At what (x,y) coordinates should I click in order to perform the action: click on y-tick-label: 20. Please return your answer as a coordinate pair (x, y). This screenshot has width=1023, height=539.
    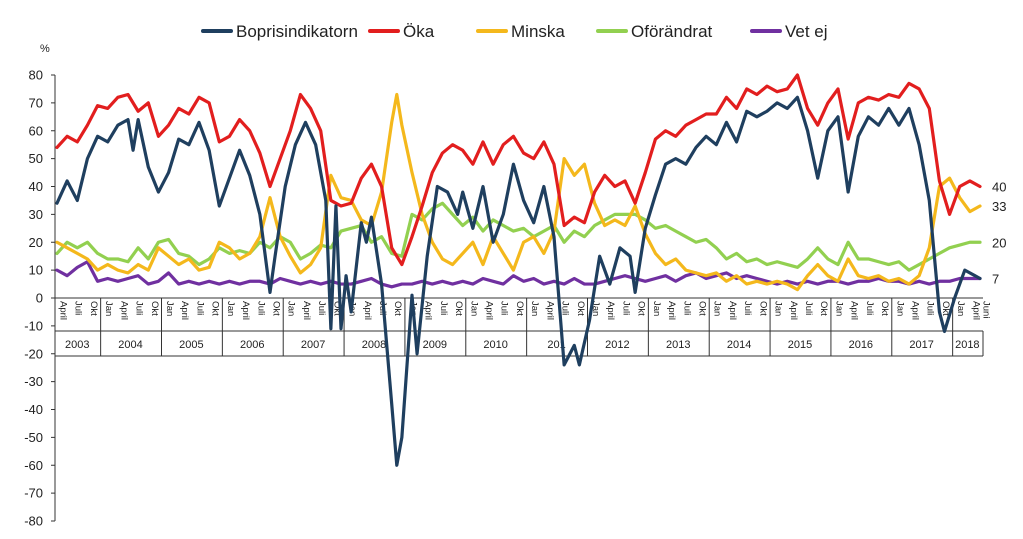
    Looking at the image, I should click on (36, 242).